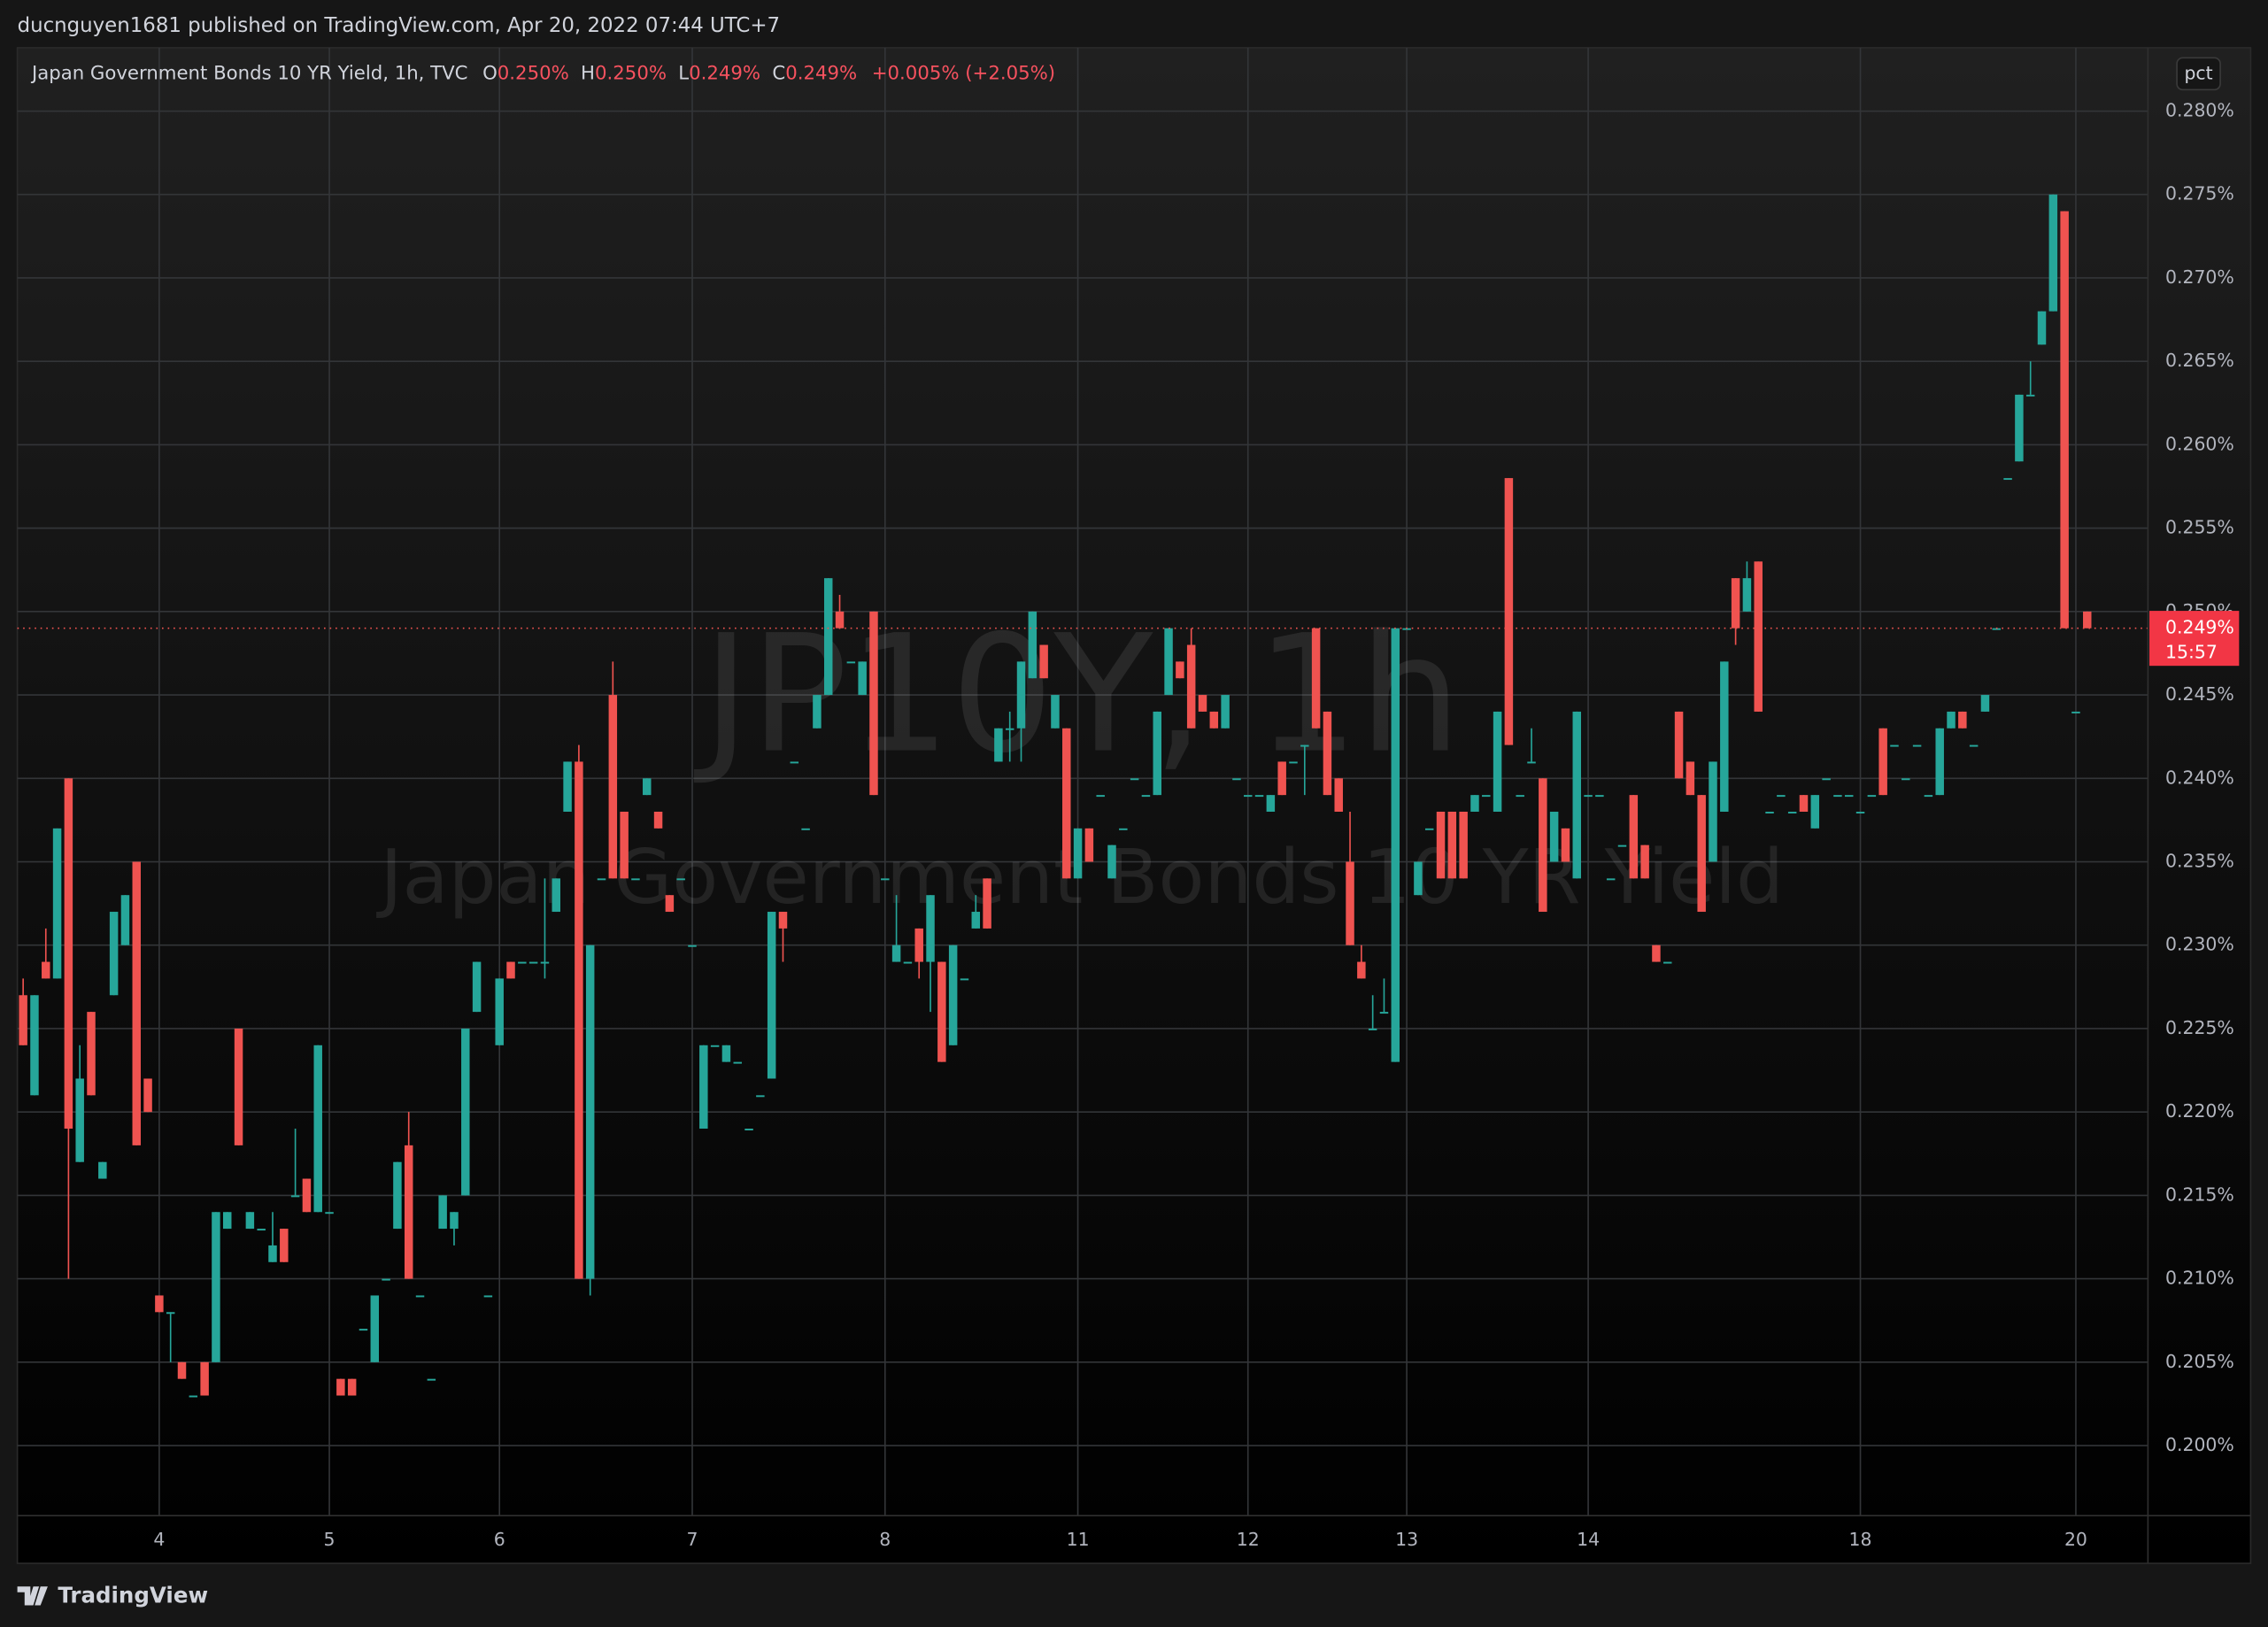  Describe the element at coordinates (1406, 1539) in the screenshot. I see `x-tick-label: 13` at that location.